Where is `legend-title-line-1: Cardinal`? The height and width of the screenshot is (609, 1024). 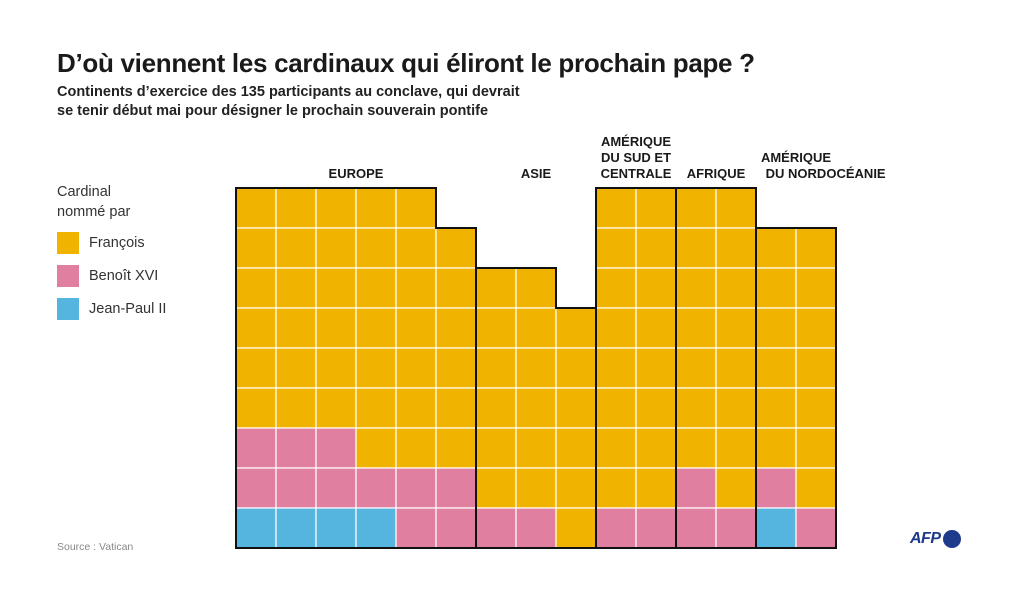 legend-title-line-1: Cardinal is located at coordinates (84, 192).